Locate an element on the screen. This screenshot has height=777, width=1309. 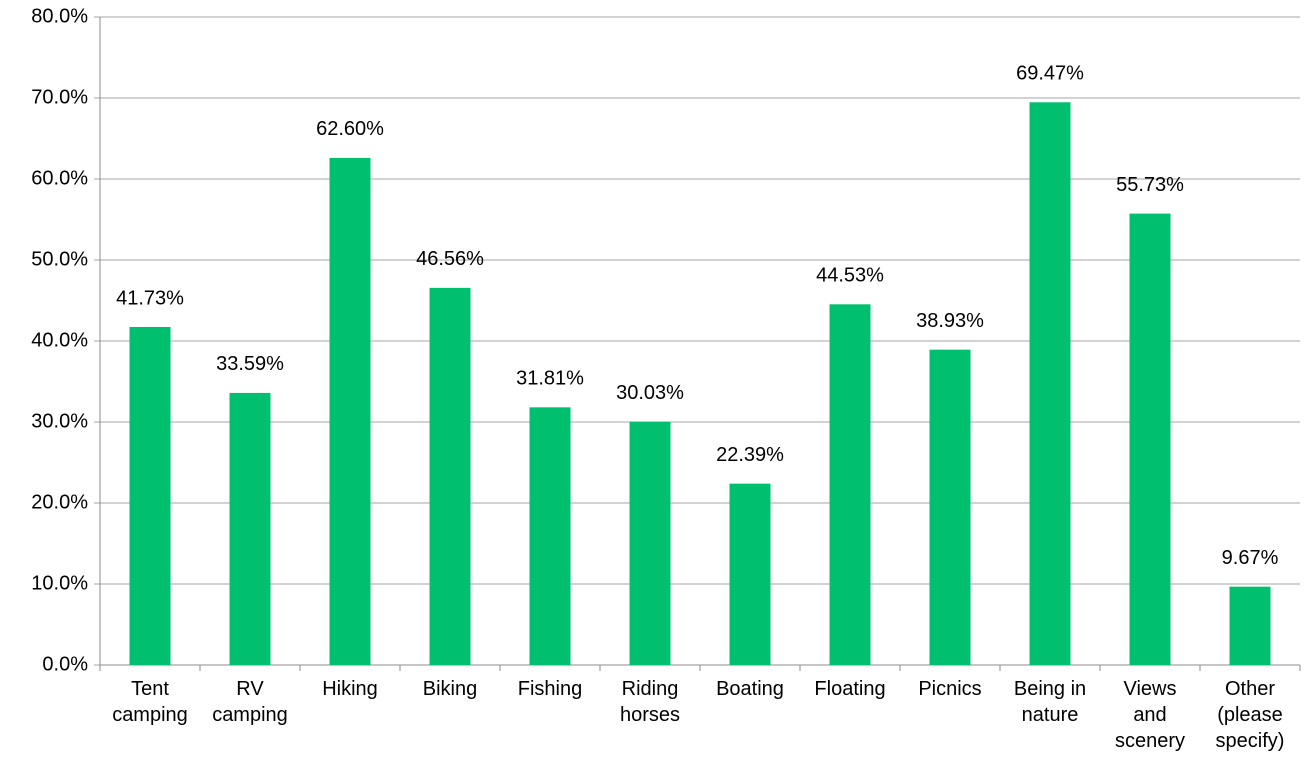
x-tick-label: Riding horses is located at coordinates (650, 702).